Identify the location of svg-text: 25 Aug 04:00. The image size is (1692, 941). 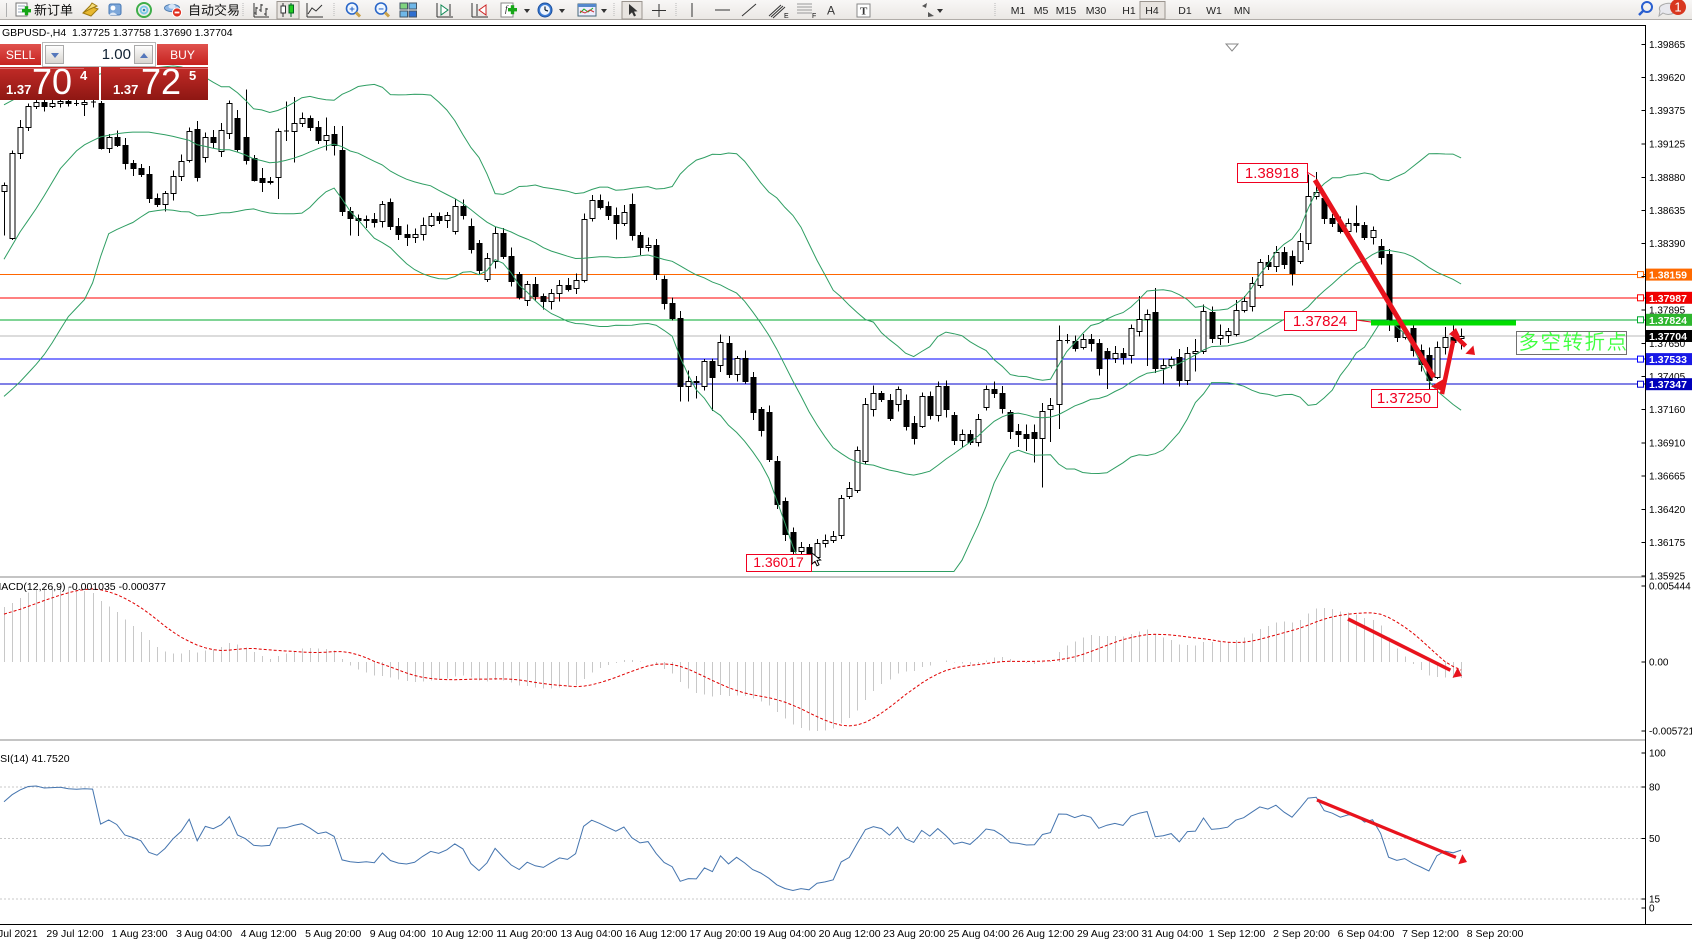
(979, 934).